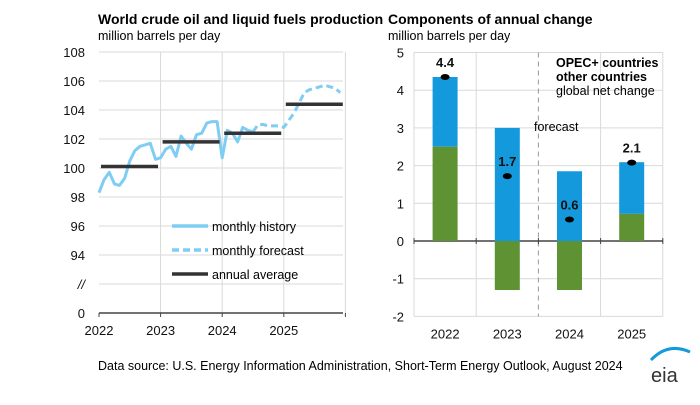  I want to click on y-tick-label: 104, so click(74, 110).